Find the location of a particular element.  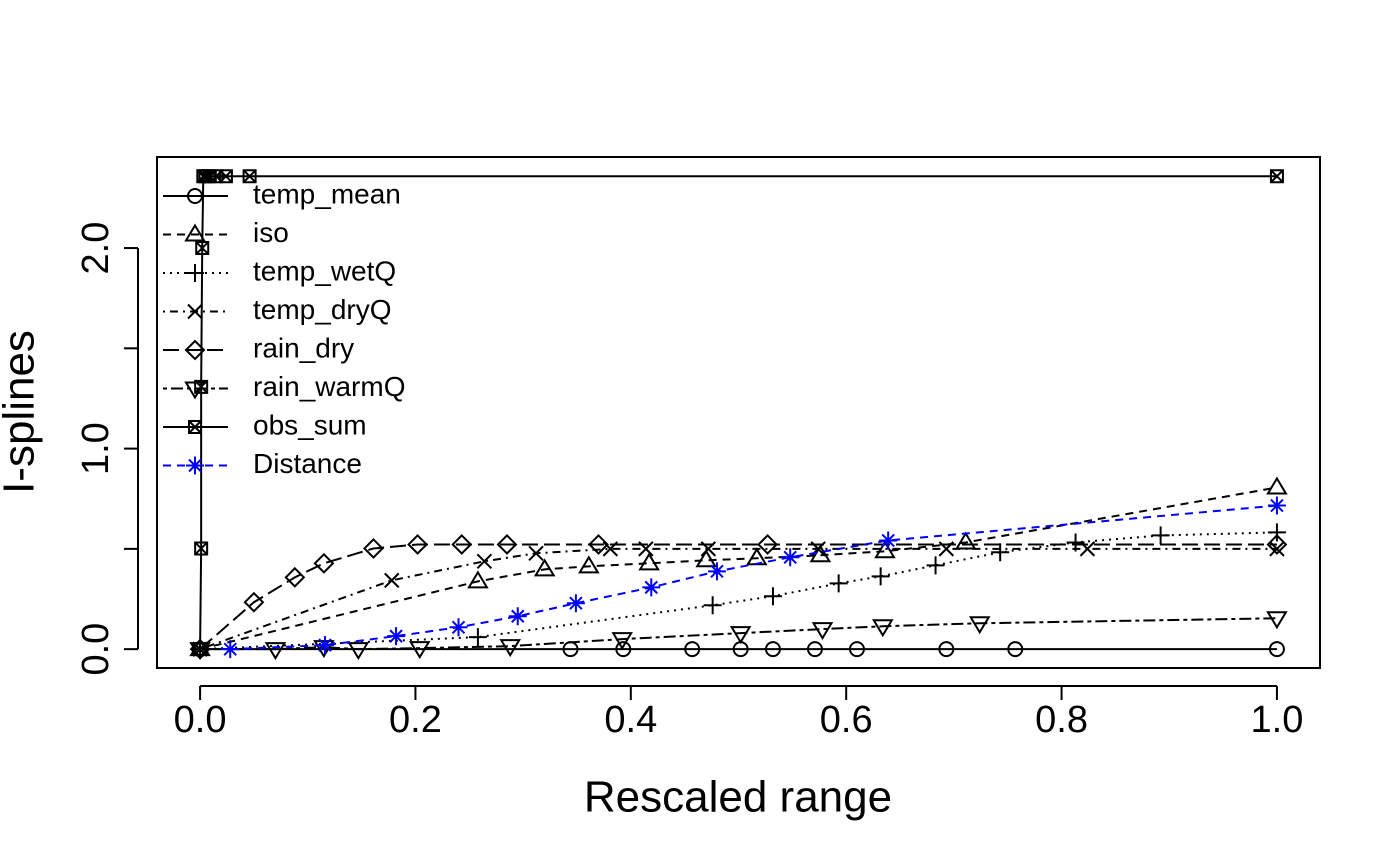

x-tick-label: 0.8 is located at coordinates (1061, 720).